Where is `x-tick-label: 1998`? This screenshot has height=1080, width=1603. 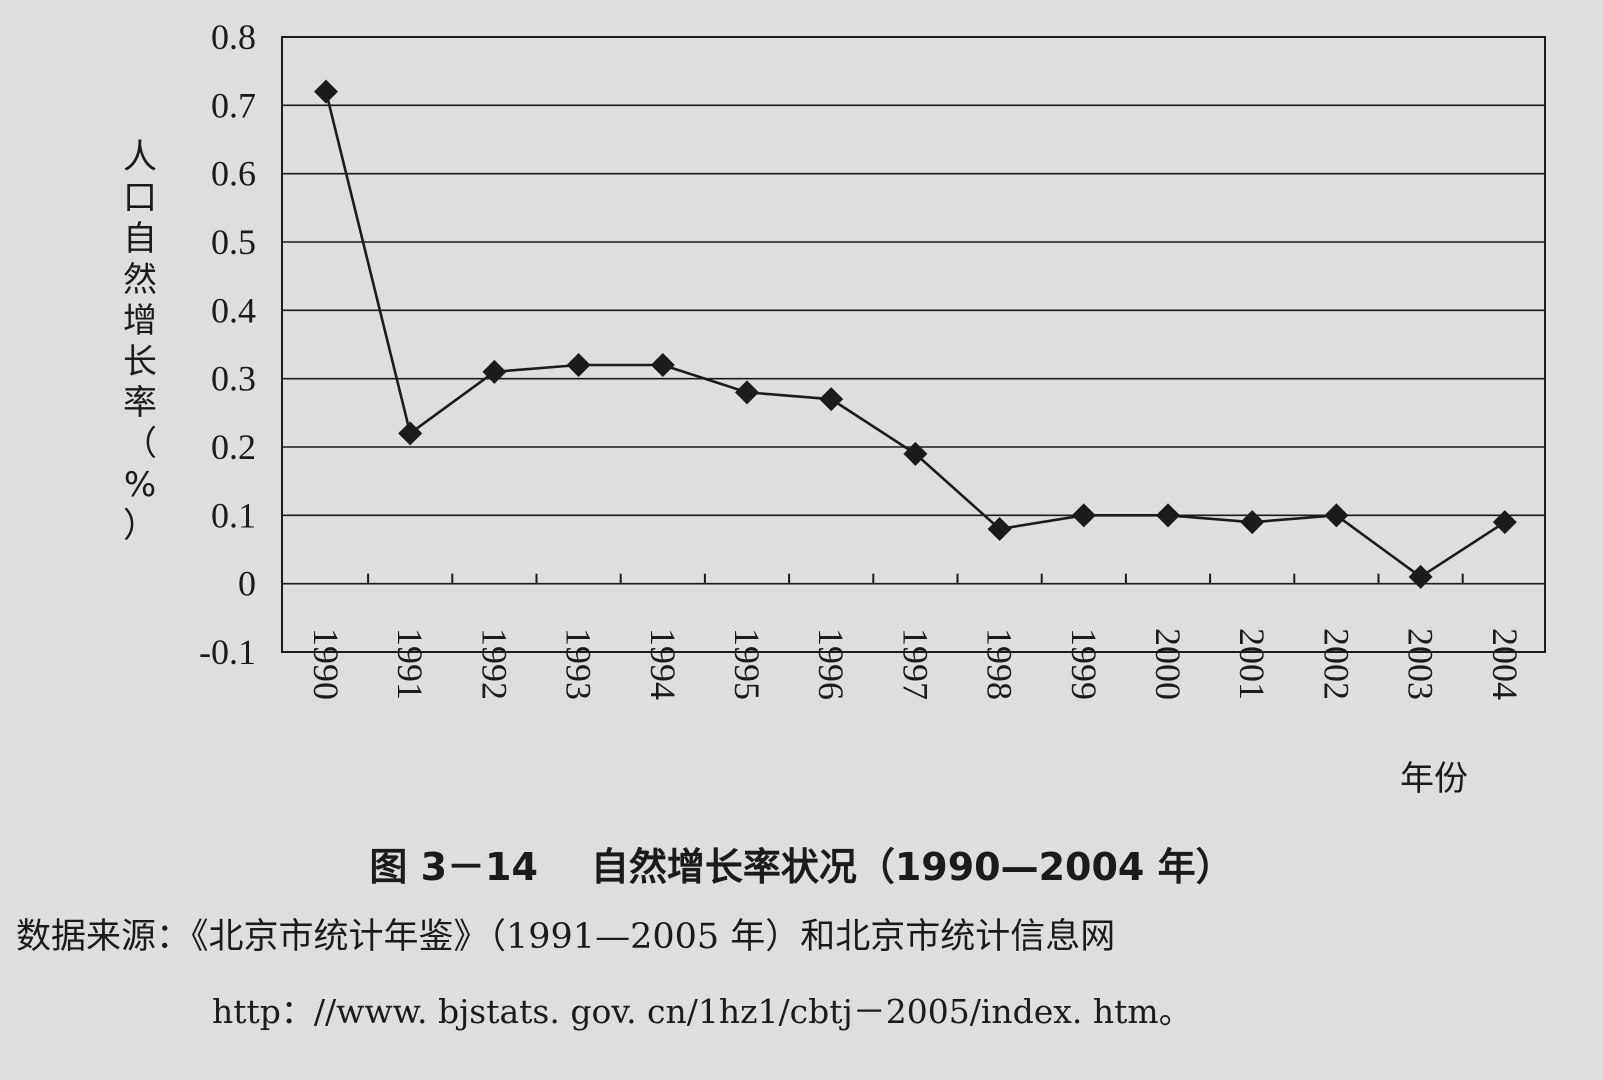
x-tick-label: 1998 is located at coordinates (1000, 664).